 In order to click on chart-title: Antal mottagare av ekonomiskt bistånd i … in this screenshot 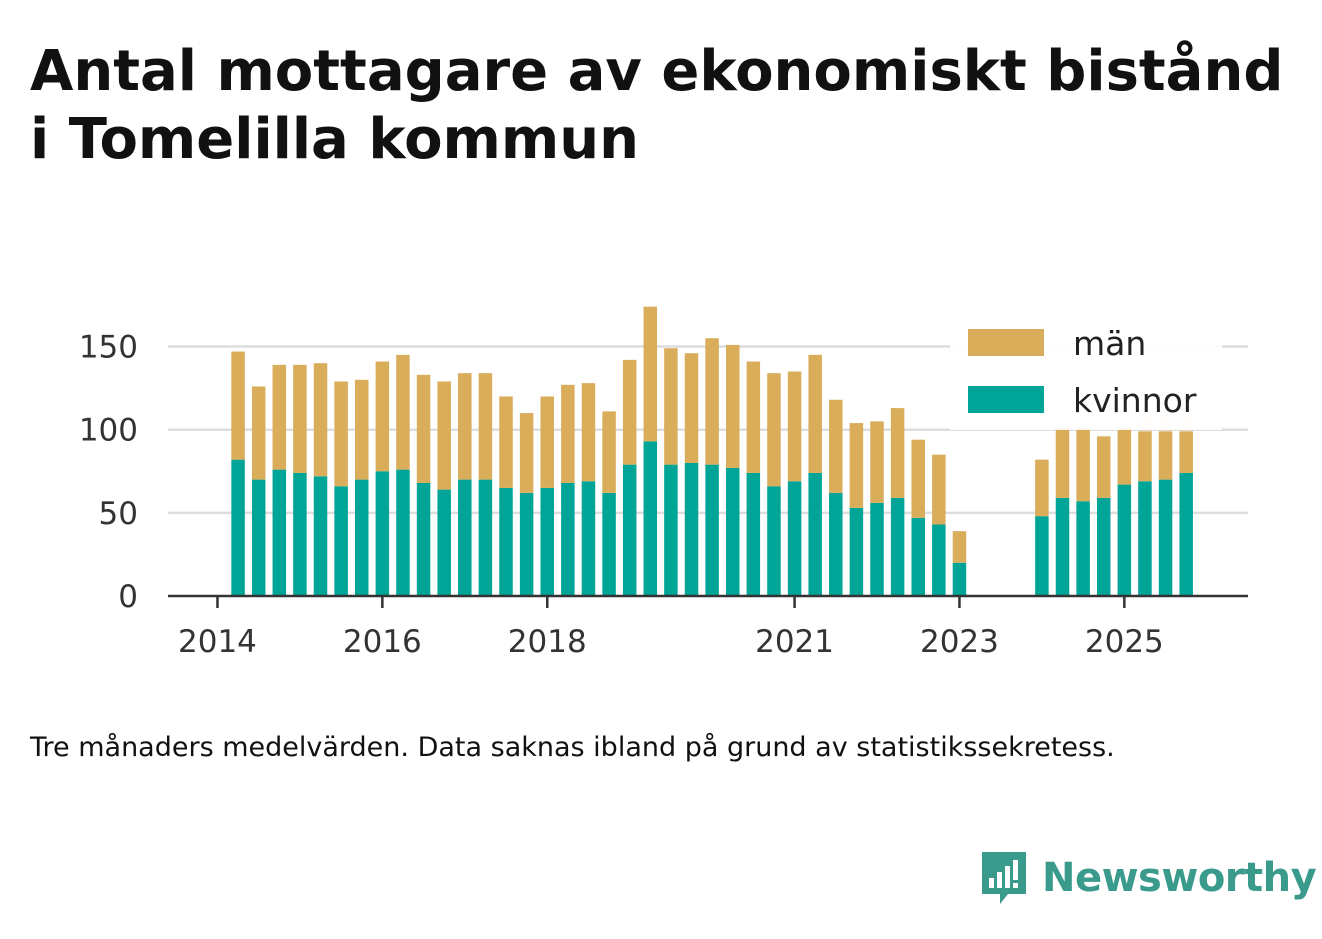, I will do `click(657, 105)`.